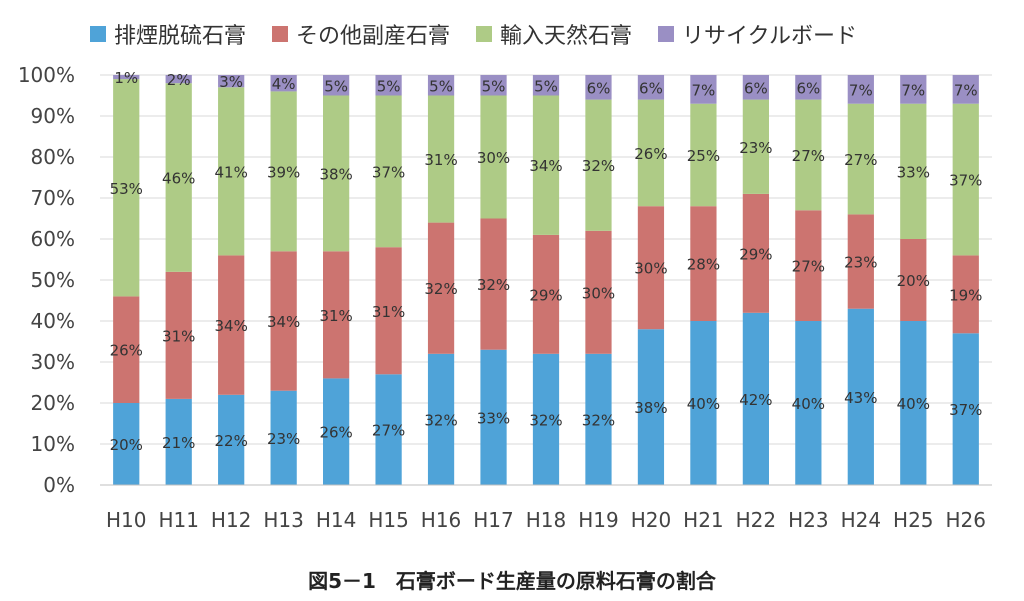 Image resolution: width=1024 pixels, height=601 pixels. I want to click on x-tick-label: H18, so click(546, 520).